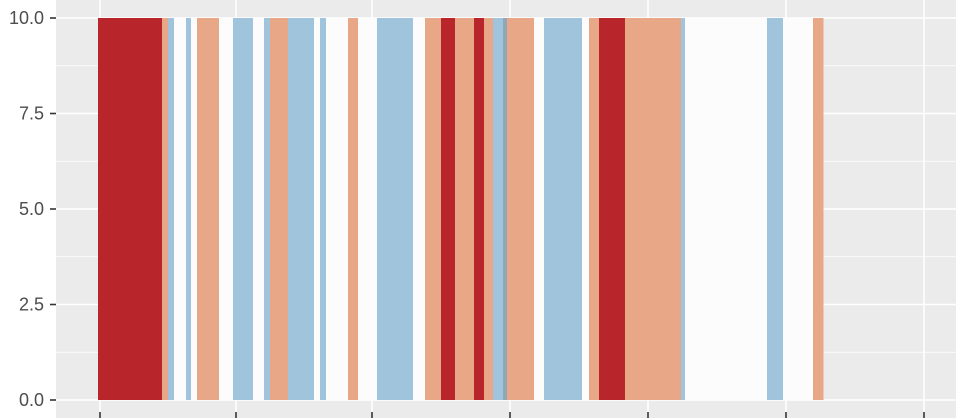 This screenshot has height=418, width=956. What do you see at coordinates (31, 114) in the screenshot?
I see `y-tick-label: 7.5` at bounding box center [31, 114].